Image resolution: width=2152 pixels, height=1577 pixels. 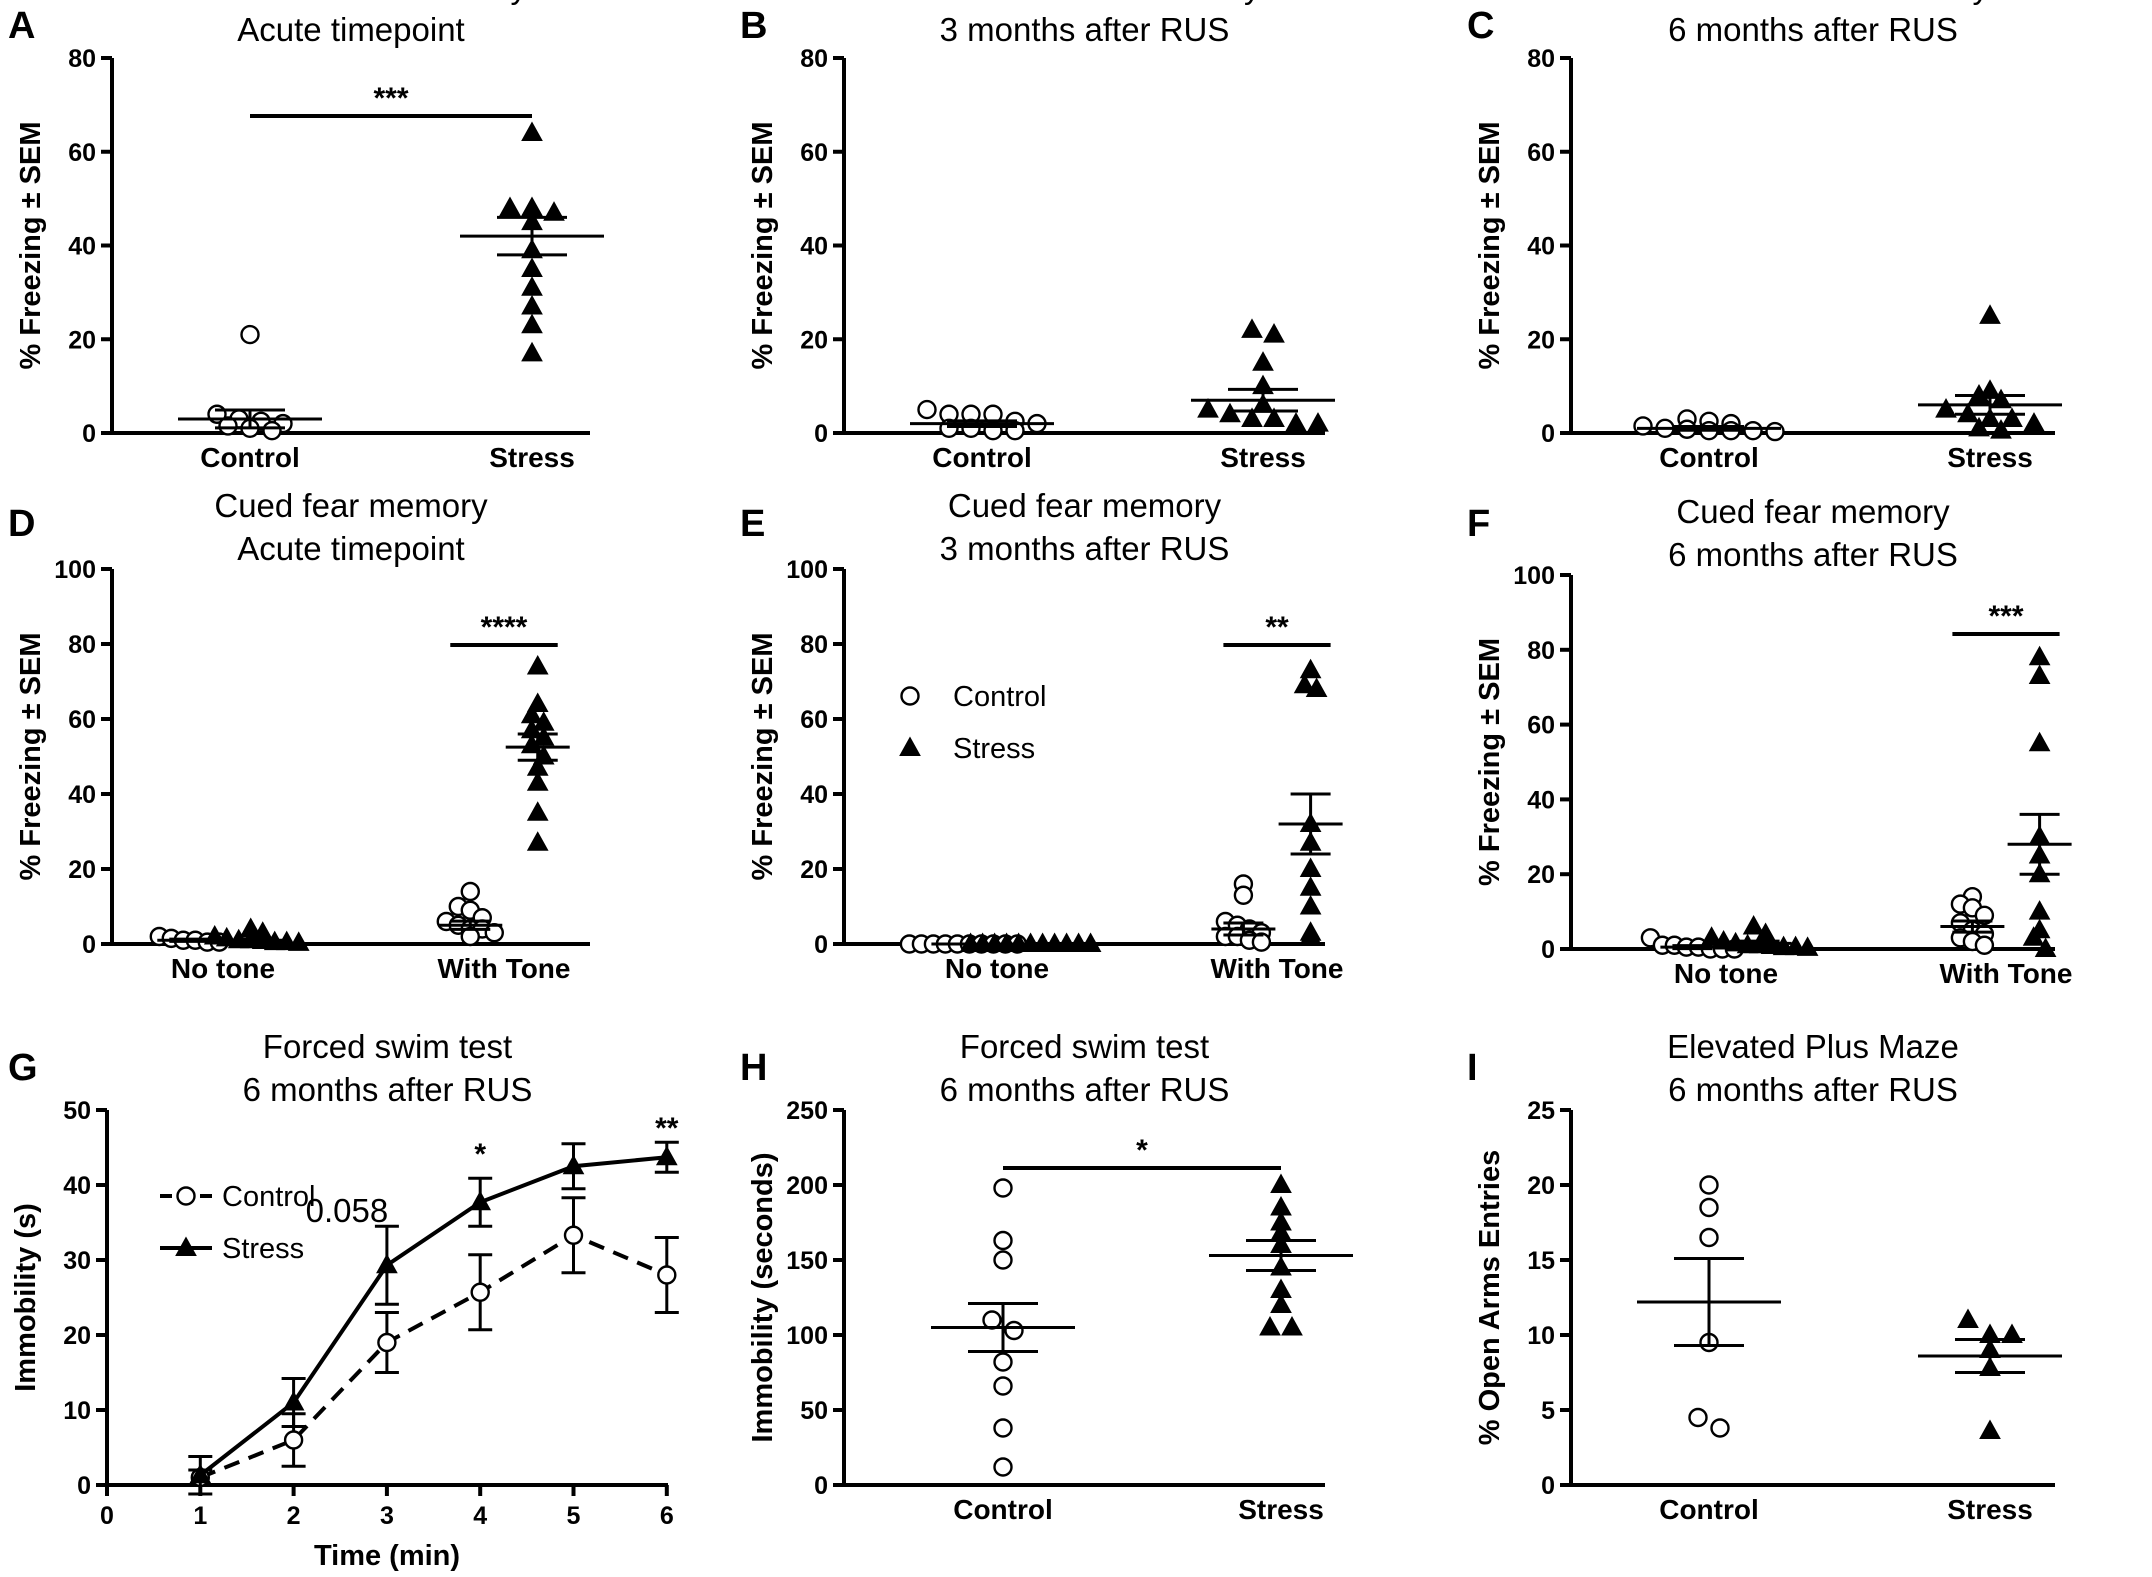 I want to click on x-tick-label: 1, so click(x=200, y=1516).